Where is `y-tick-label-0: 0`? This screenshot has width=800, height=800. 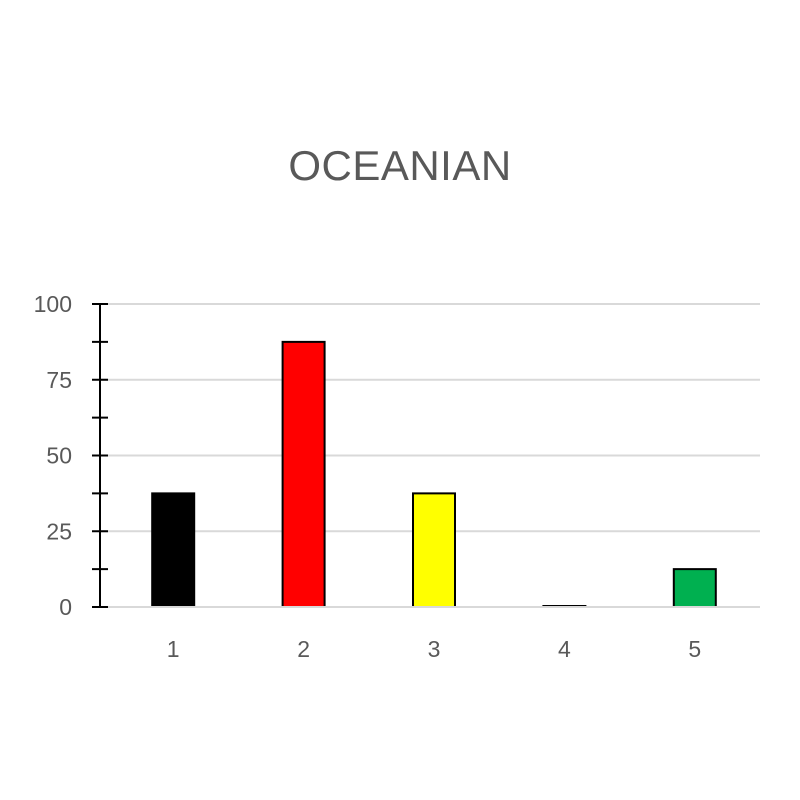 y-tick-label-0: 0 is located at coordinates (65, 607).